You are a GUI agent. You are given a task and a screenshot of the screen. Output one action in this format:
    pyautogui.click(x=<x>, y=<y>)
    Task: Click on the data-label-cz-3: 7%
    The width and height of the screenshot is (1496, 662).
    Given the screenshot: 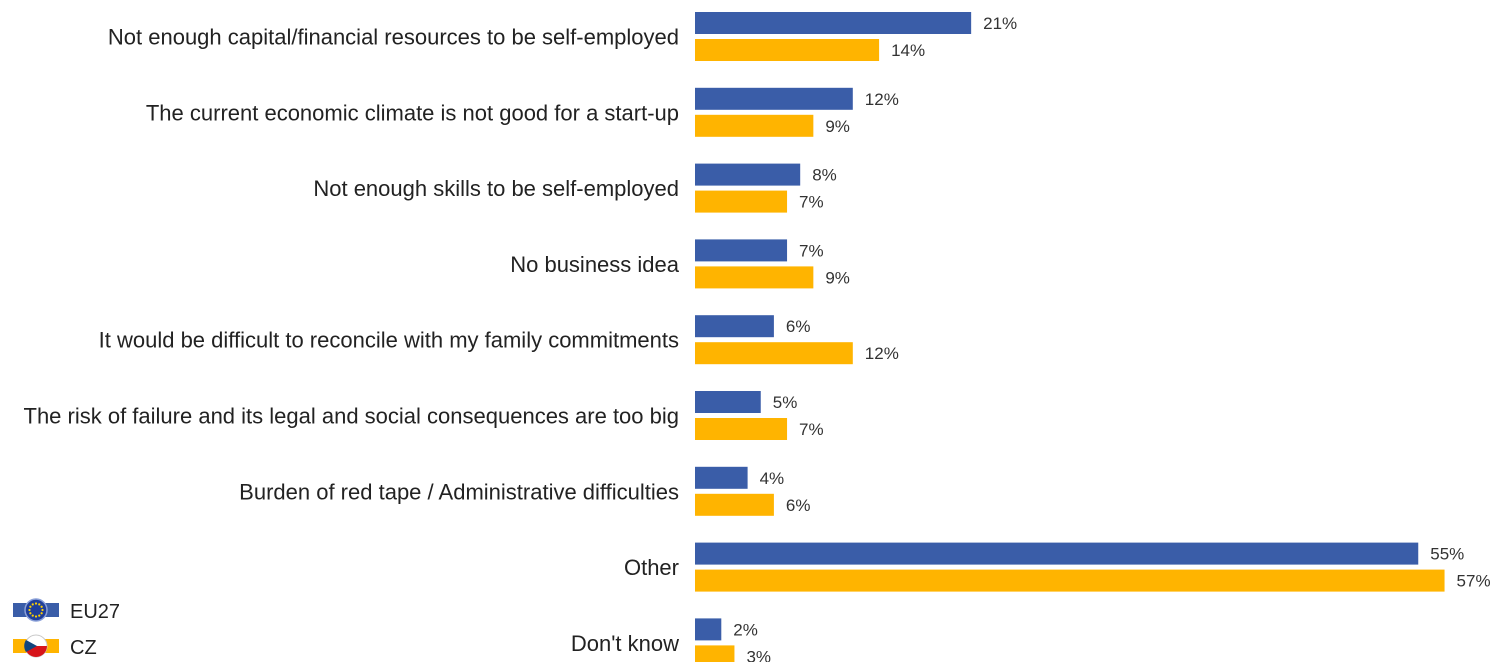 What is the action you would take?
    pyautogui.click(x=811, y=202)
    